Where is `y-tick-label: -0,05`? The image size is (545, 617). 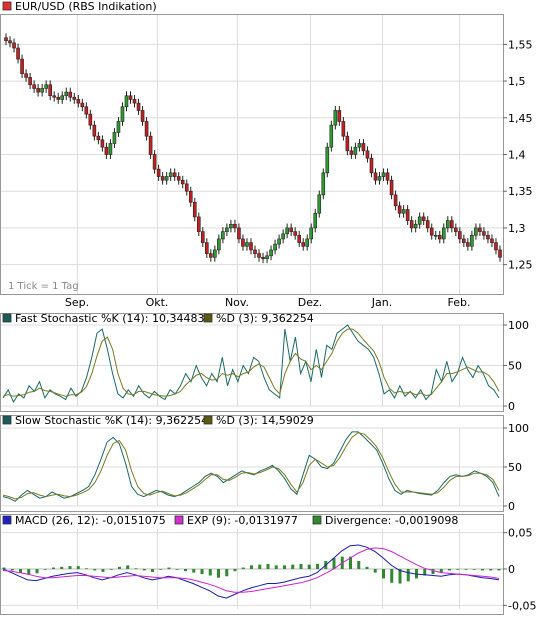
y-tick-label: -0,05 is located at coordinates (522, 605).